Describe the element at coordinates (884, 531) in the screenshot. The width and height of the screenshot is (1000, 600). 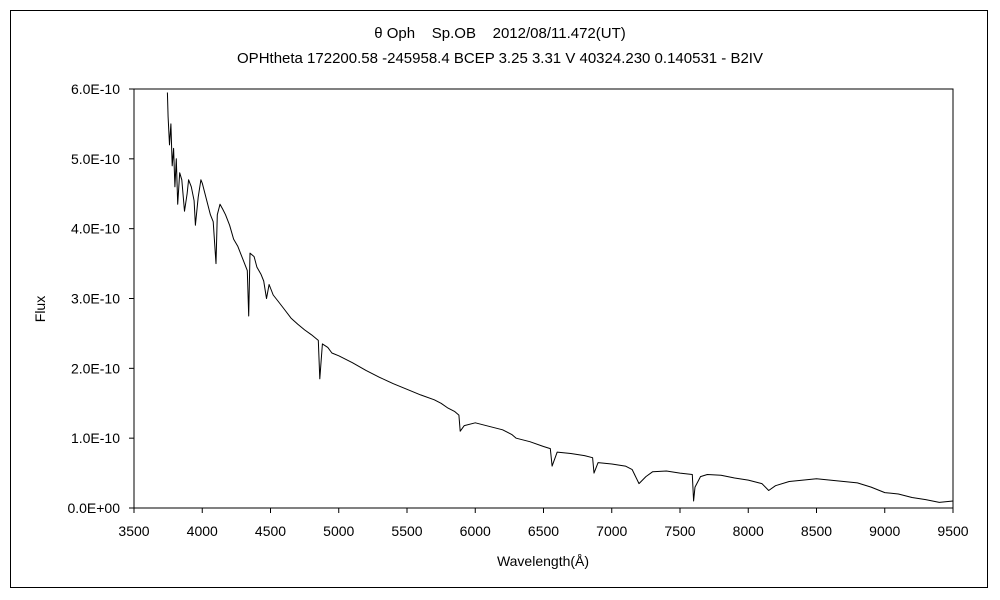
I see `x-tick-label: 9000` at that location.